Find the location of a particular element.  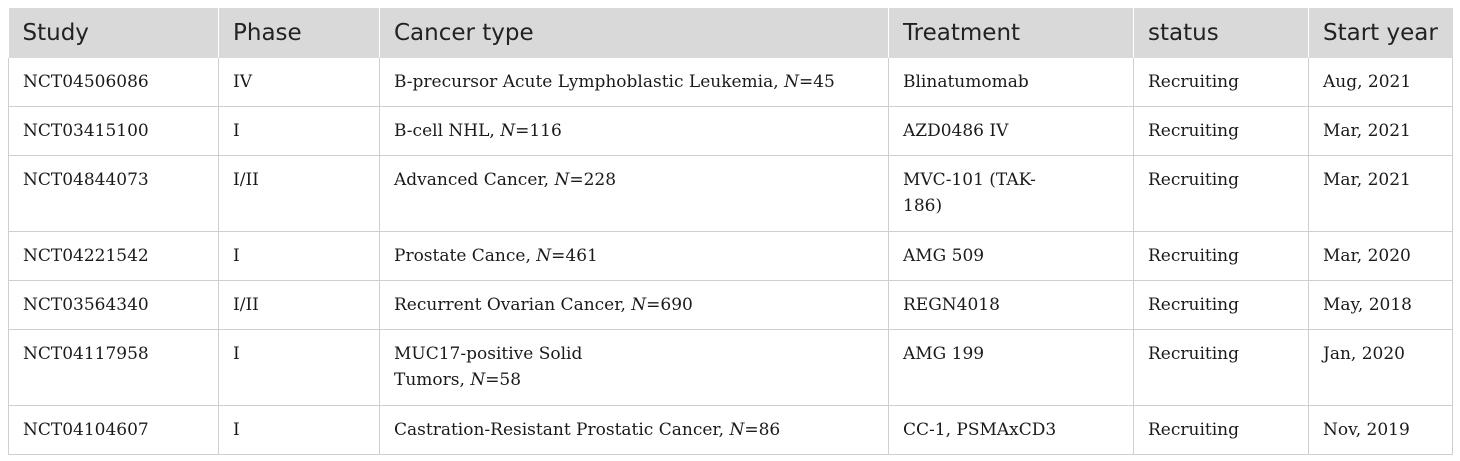

header-treatment: Treatment is located at coordinates (1011, 33).